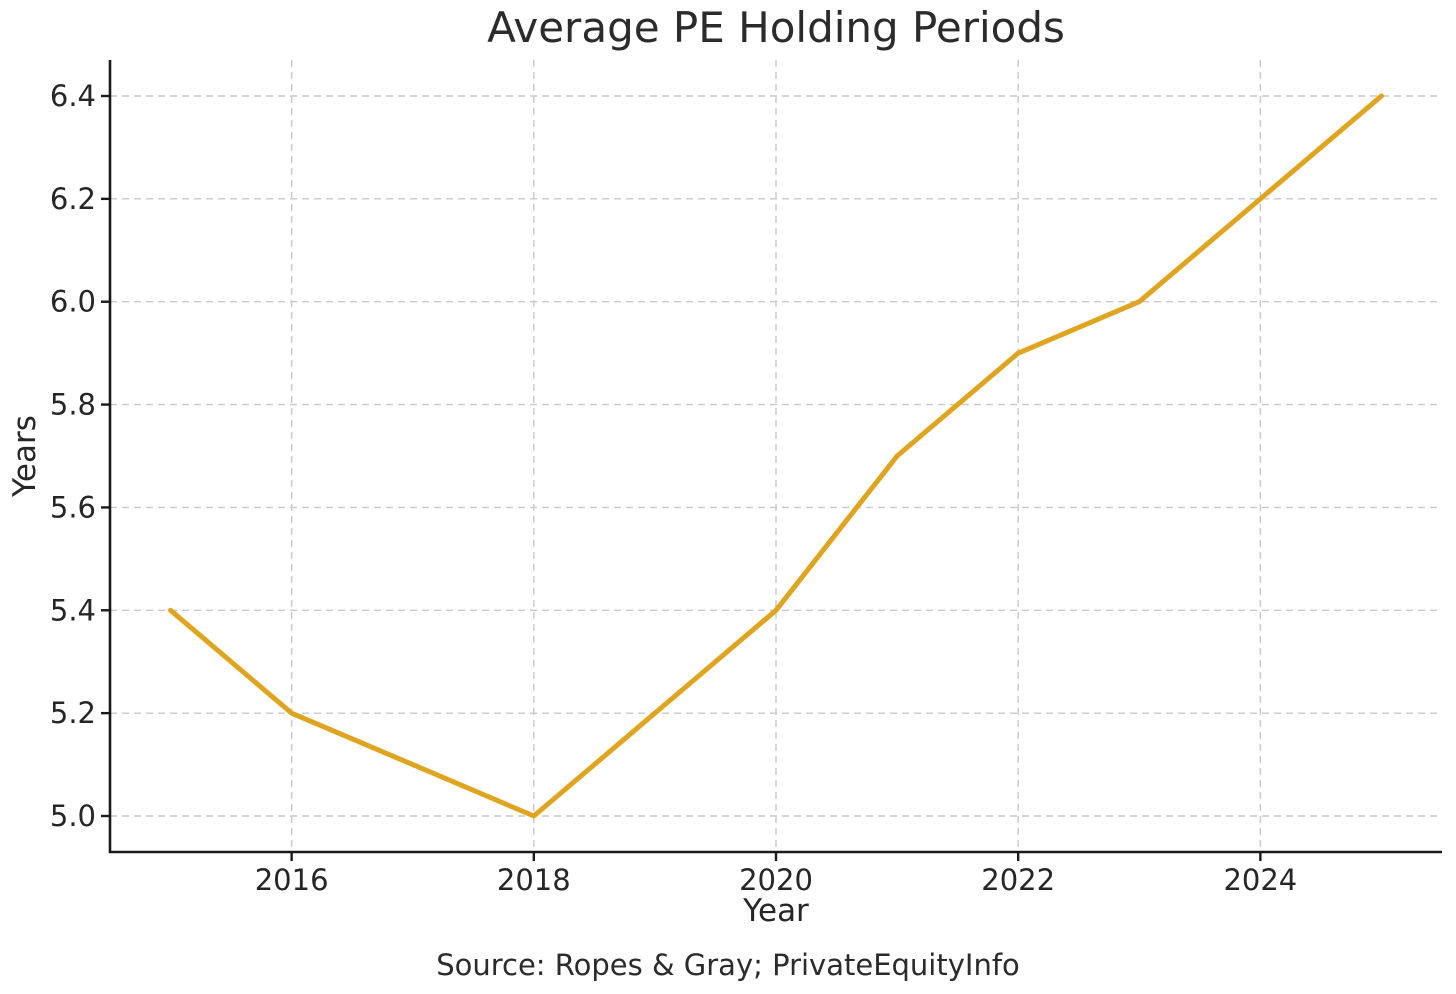 The height and width of the screenshot is (994, 1456). I want to click on x-axis-label: Year, so click(776, 911).